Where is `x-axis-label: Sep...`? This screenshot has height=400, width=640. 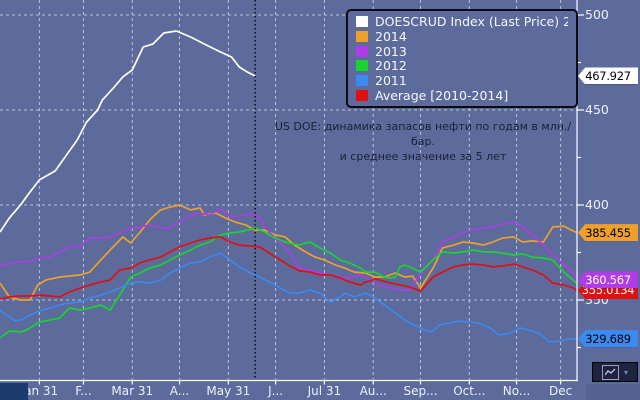
x-axis-label: Sep... is located at coordinates (420, 391).